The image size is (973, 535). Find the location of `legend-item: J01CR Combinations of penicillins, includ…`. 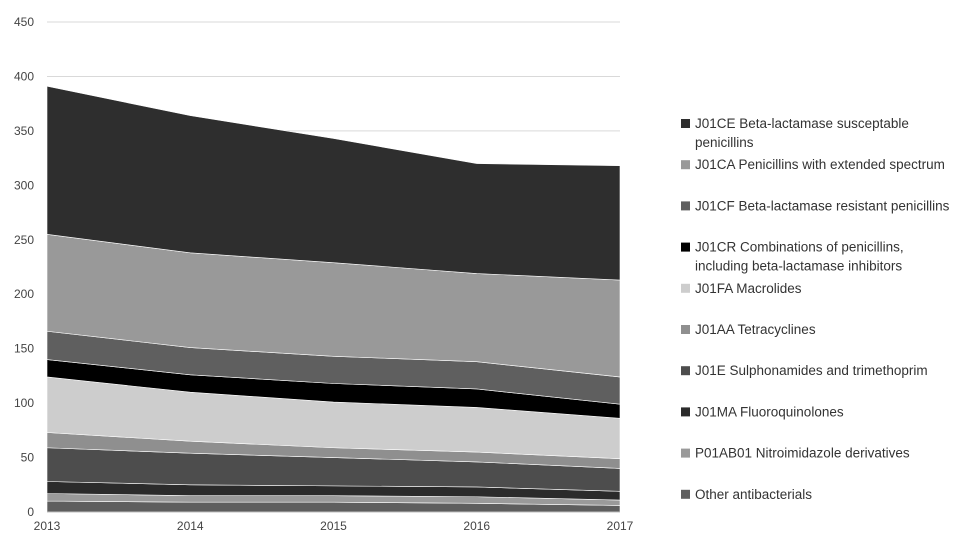

legend-item: J01CR Combinations of penicillins, includ… is located at coordinates (792, 257).